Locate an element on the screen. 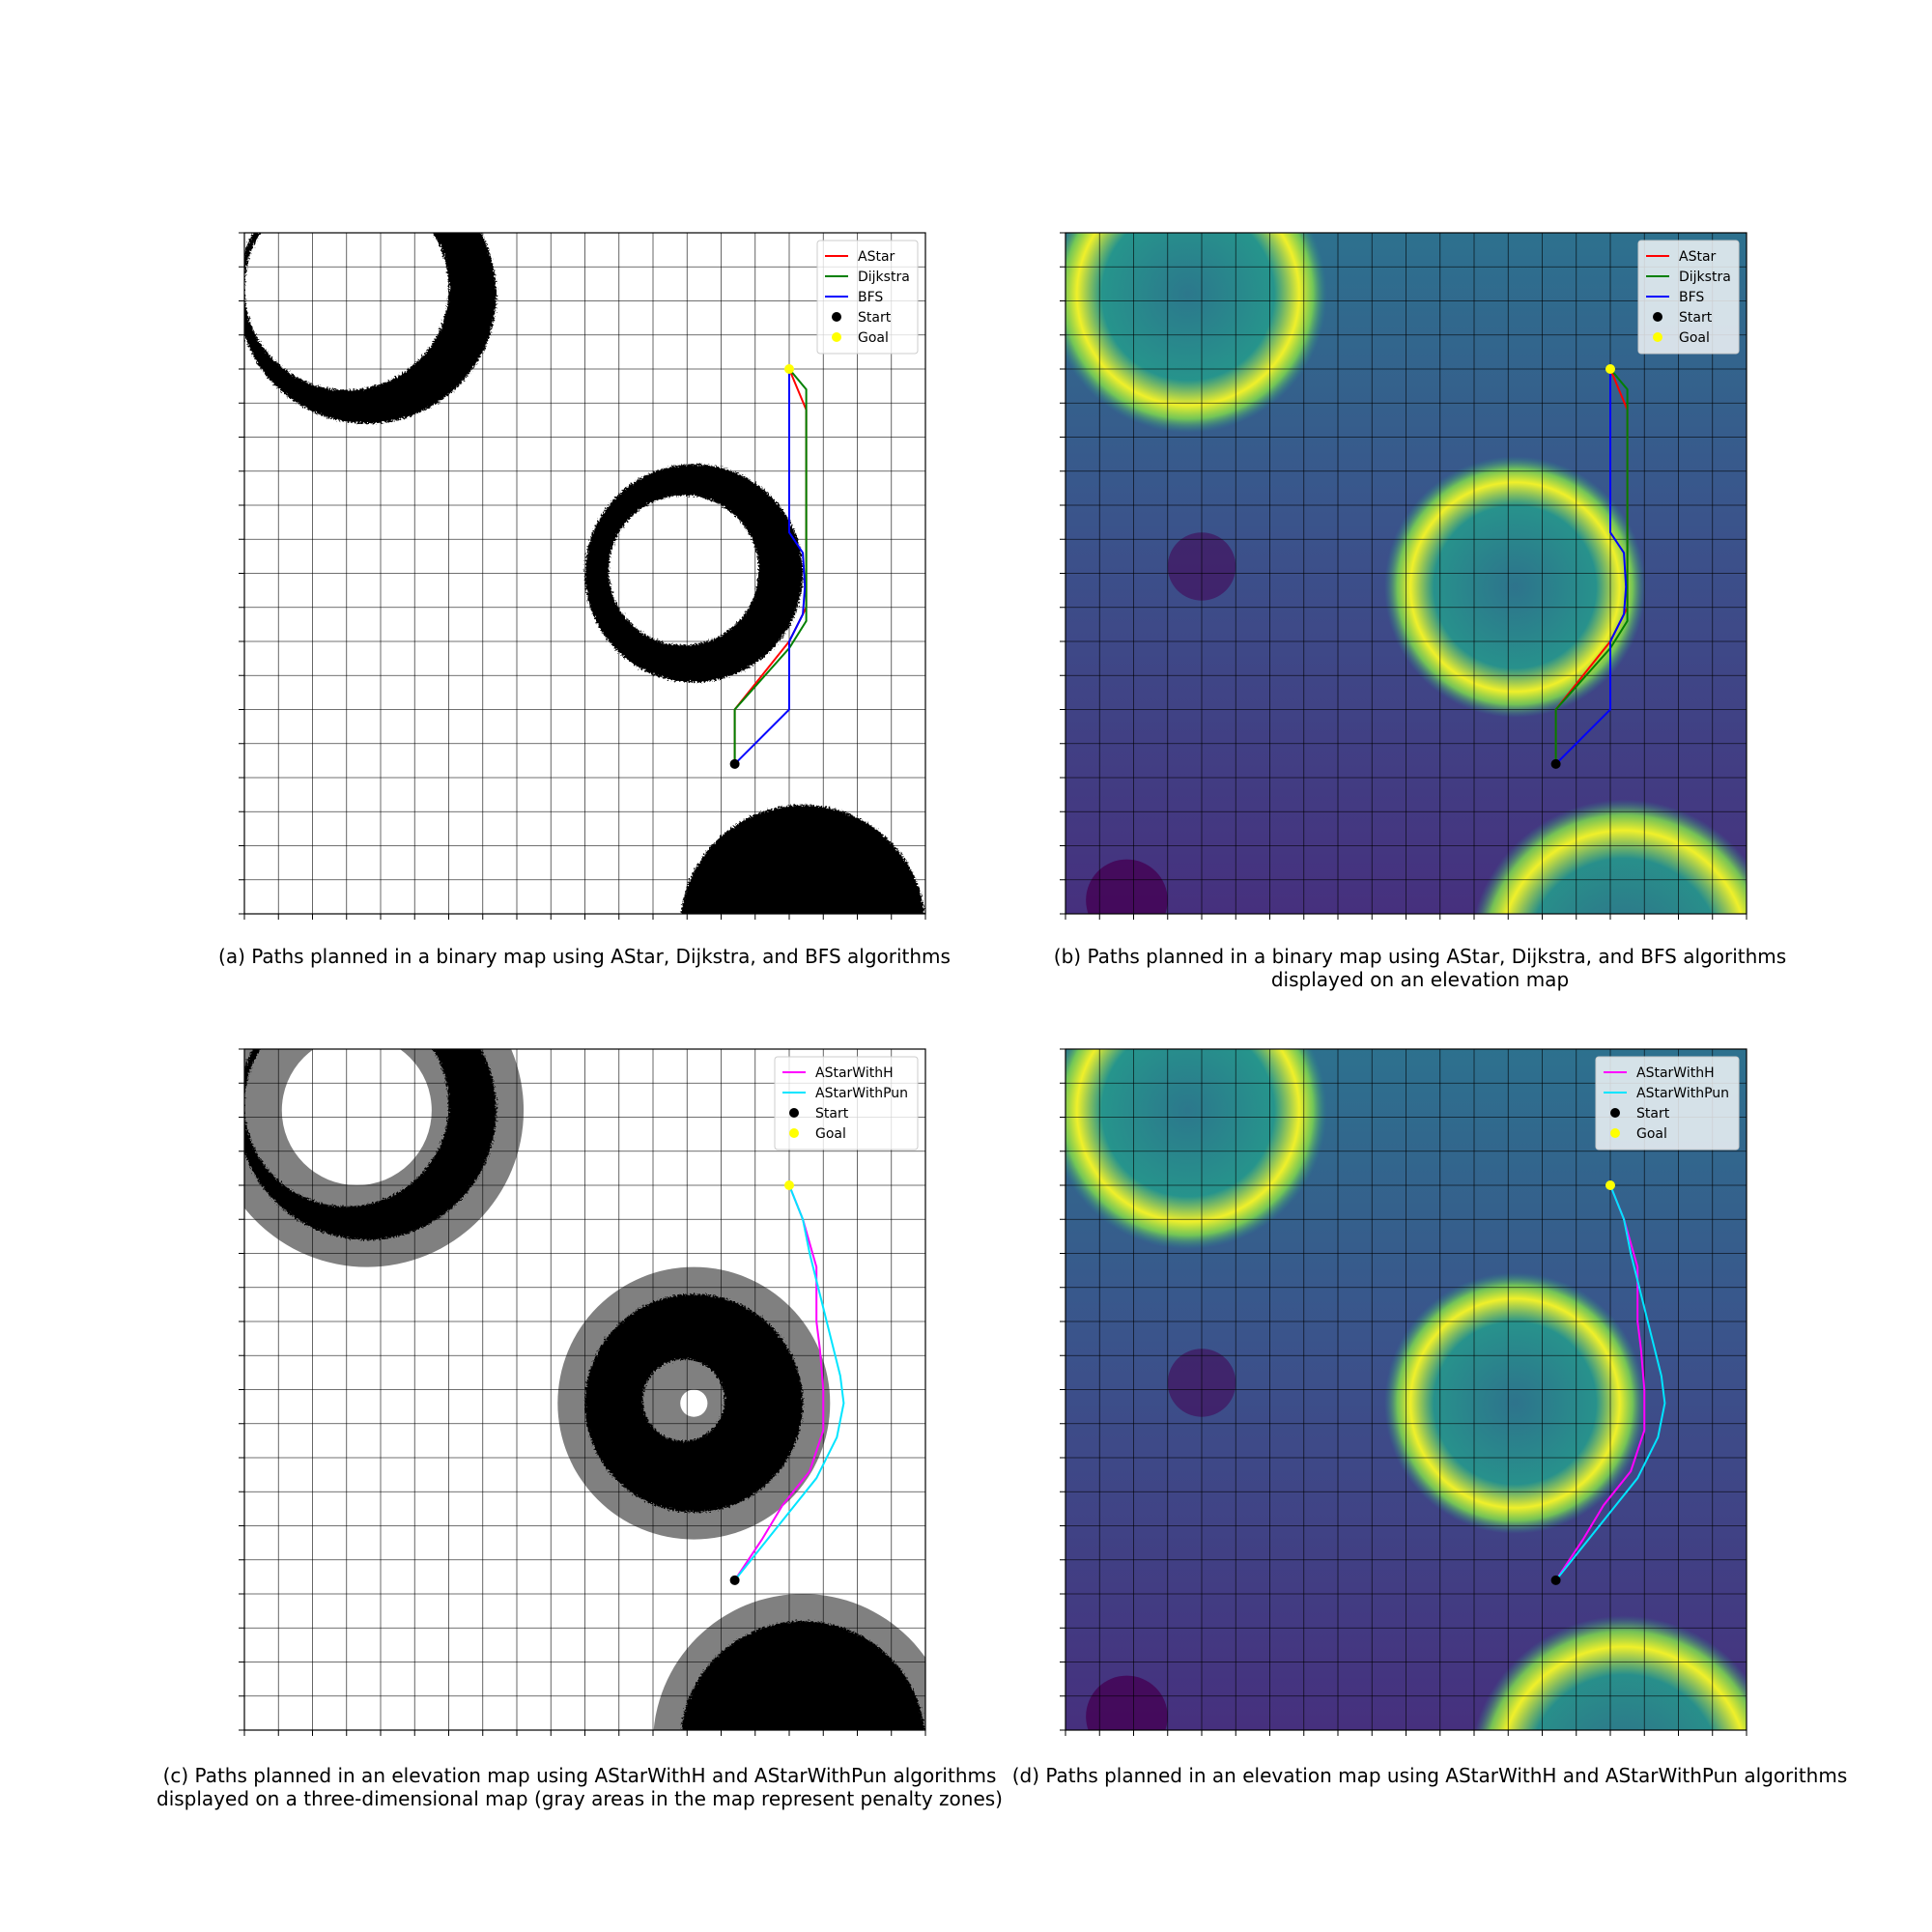  caption-b-line-2: displayed on an elevation map is located at coordinates (1420, 979).